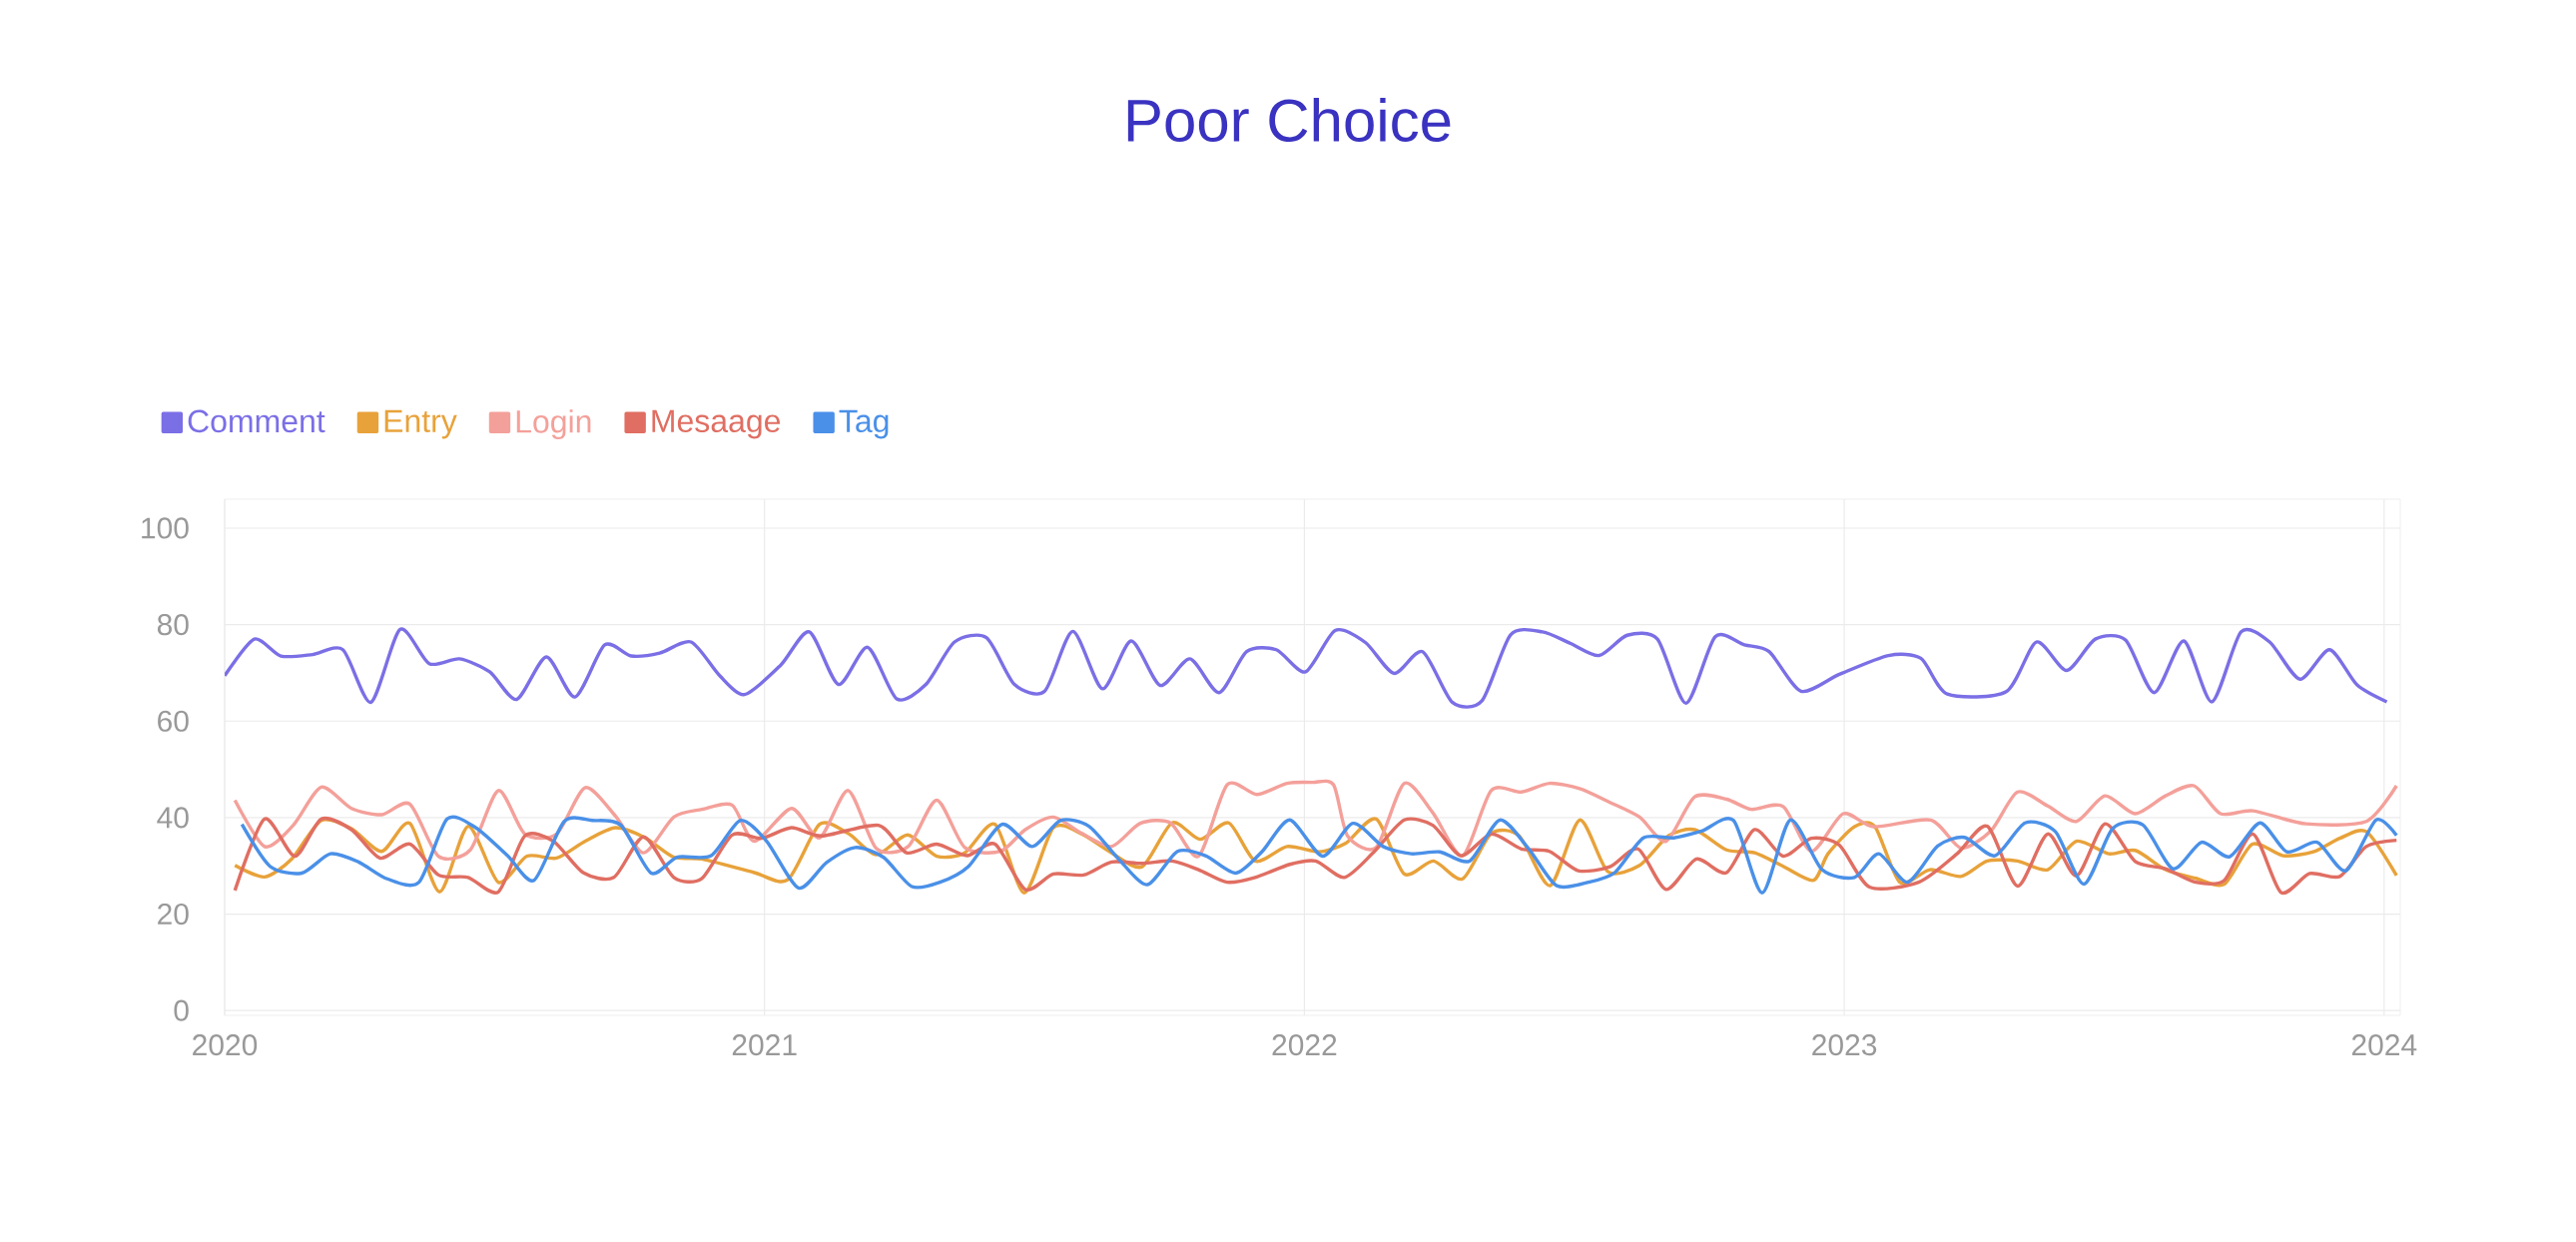 The height and width of the screenshot is (1242, 2576). What do you see at coordinates (173, 721) in the screenshot?
I see `y-tick-label: 60` at bounding box center [173, 721].